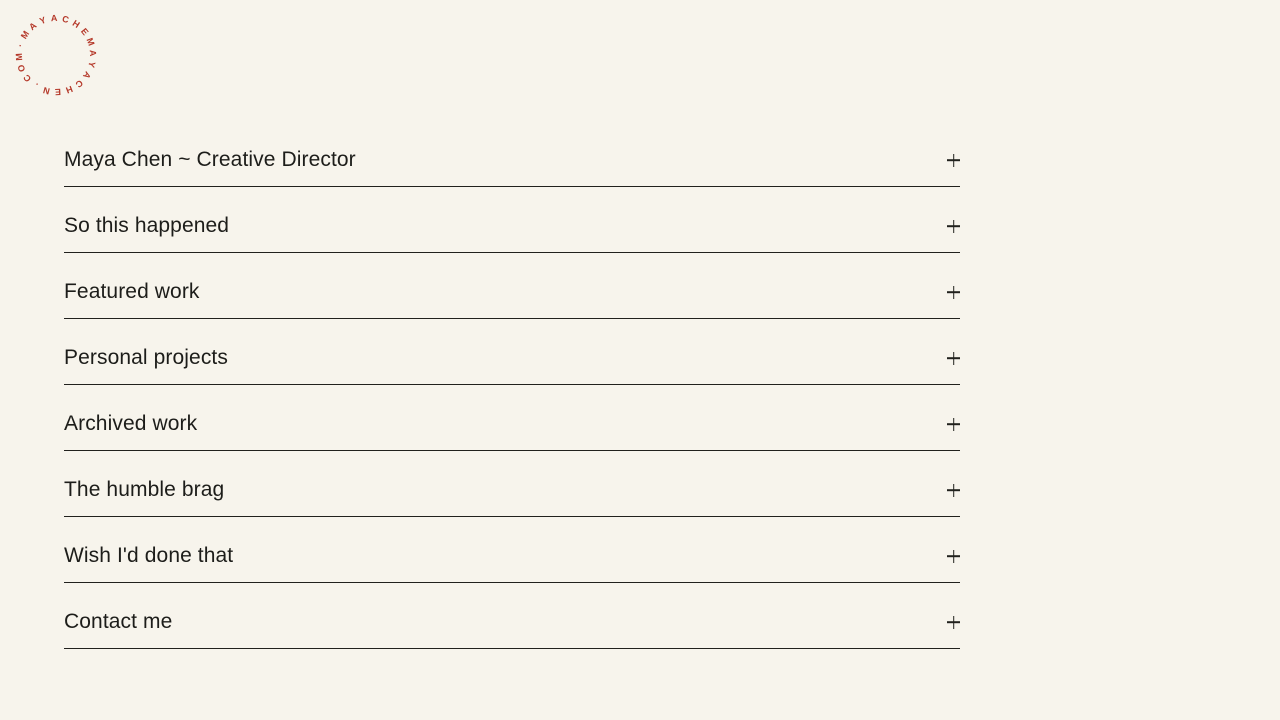 The image size is (1280, 720). What do you see at coordinates (144, 489) in the screenshot?
I see `accordion-label: The humble brag` at bounding box center [144, 489].